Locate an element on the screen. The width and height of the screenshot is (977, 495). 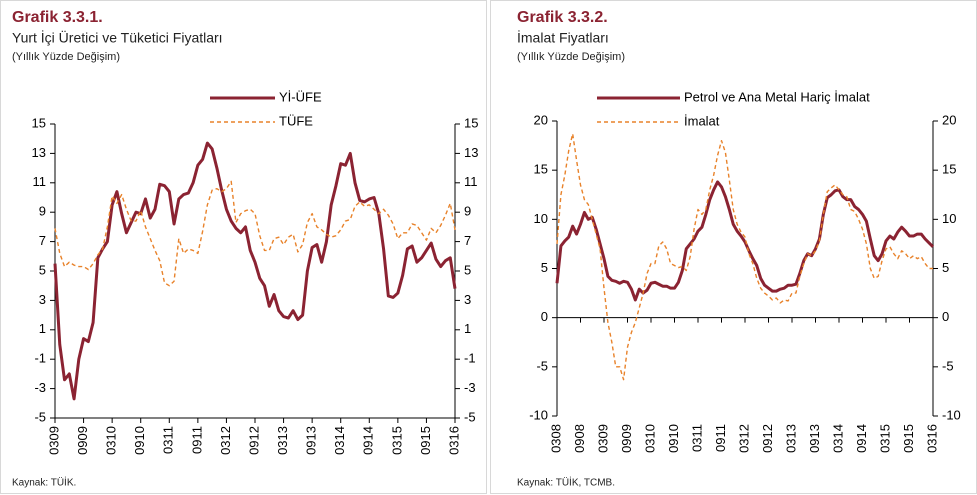
y2-tick-label: 13 is located at coordinates (471, 152).